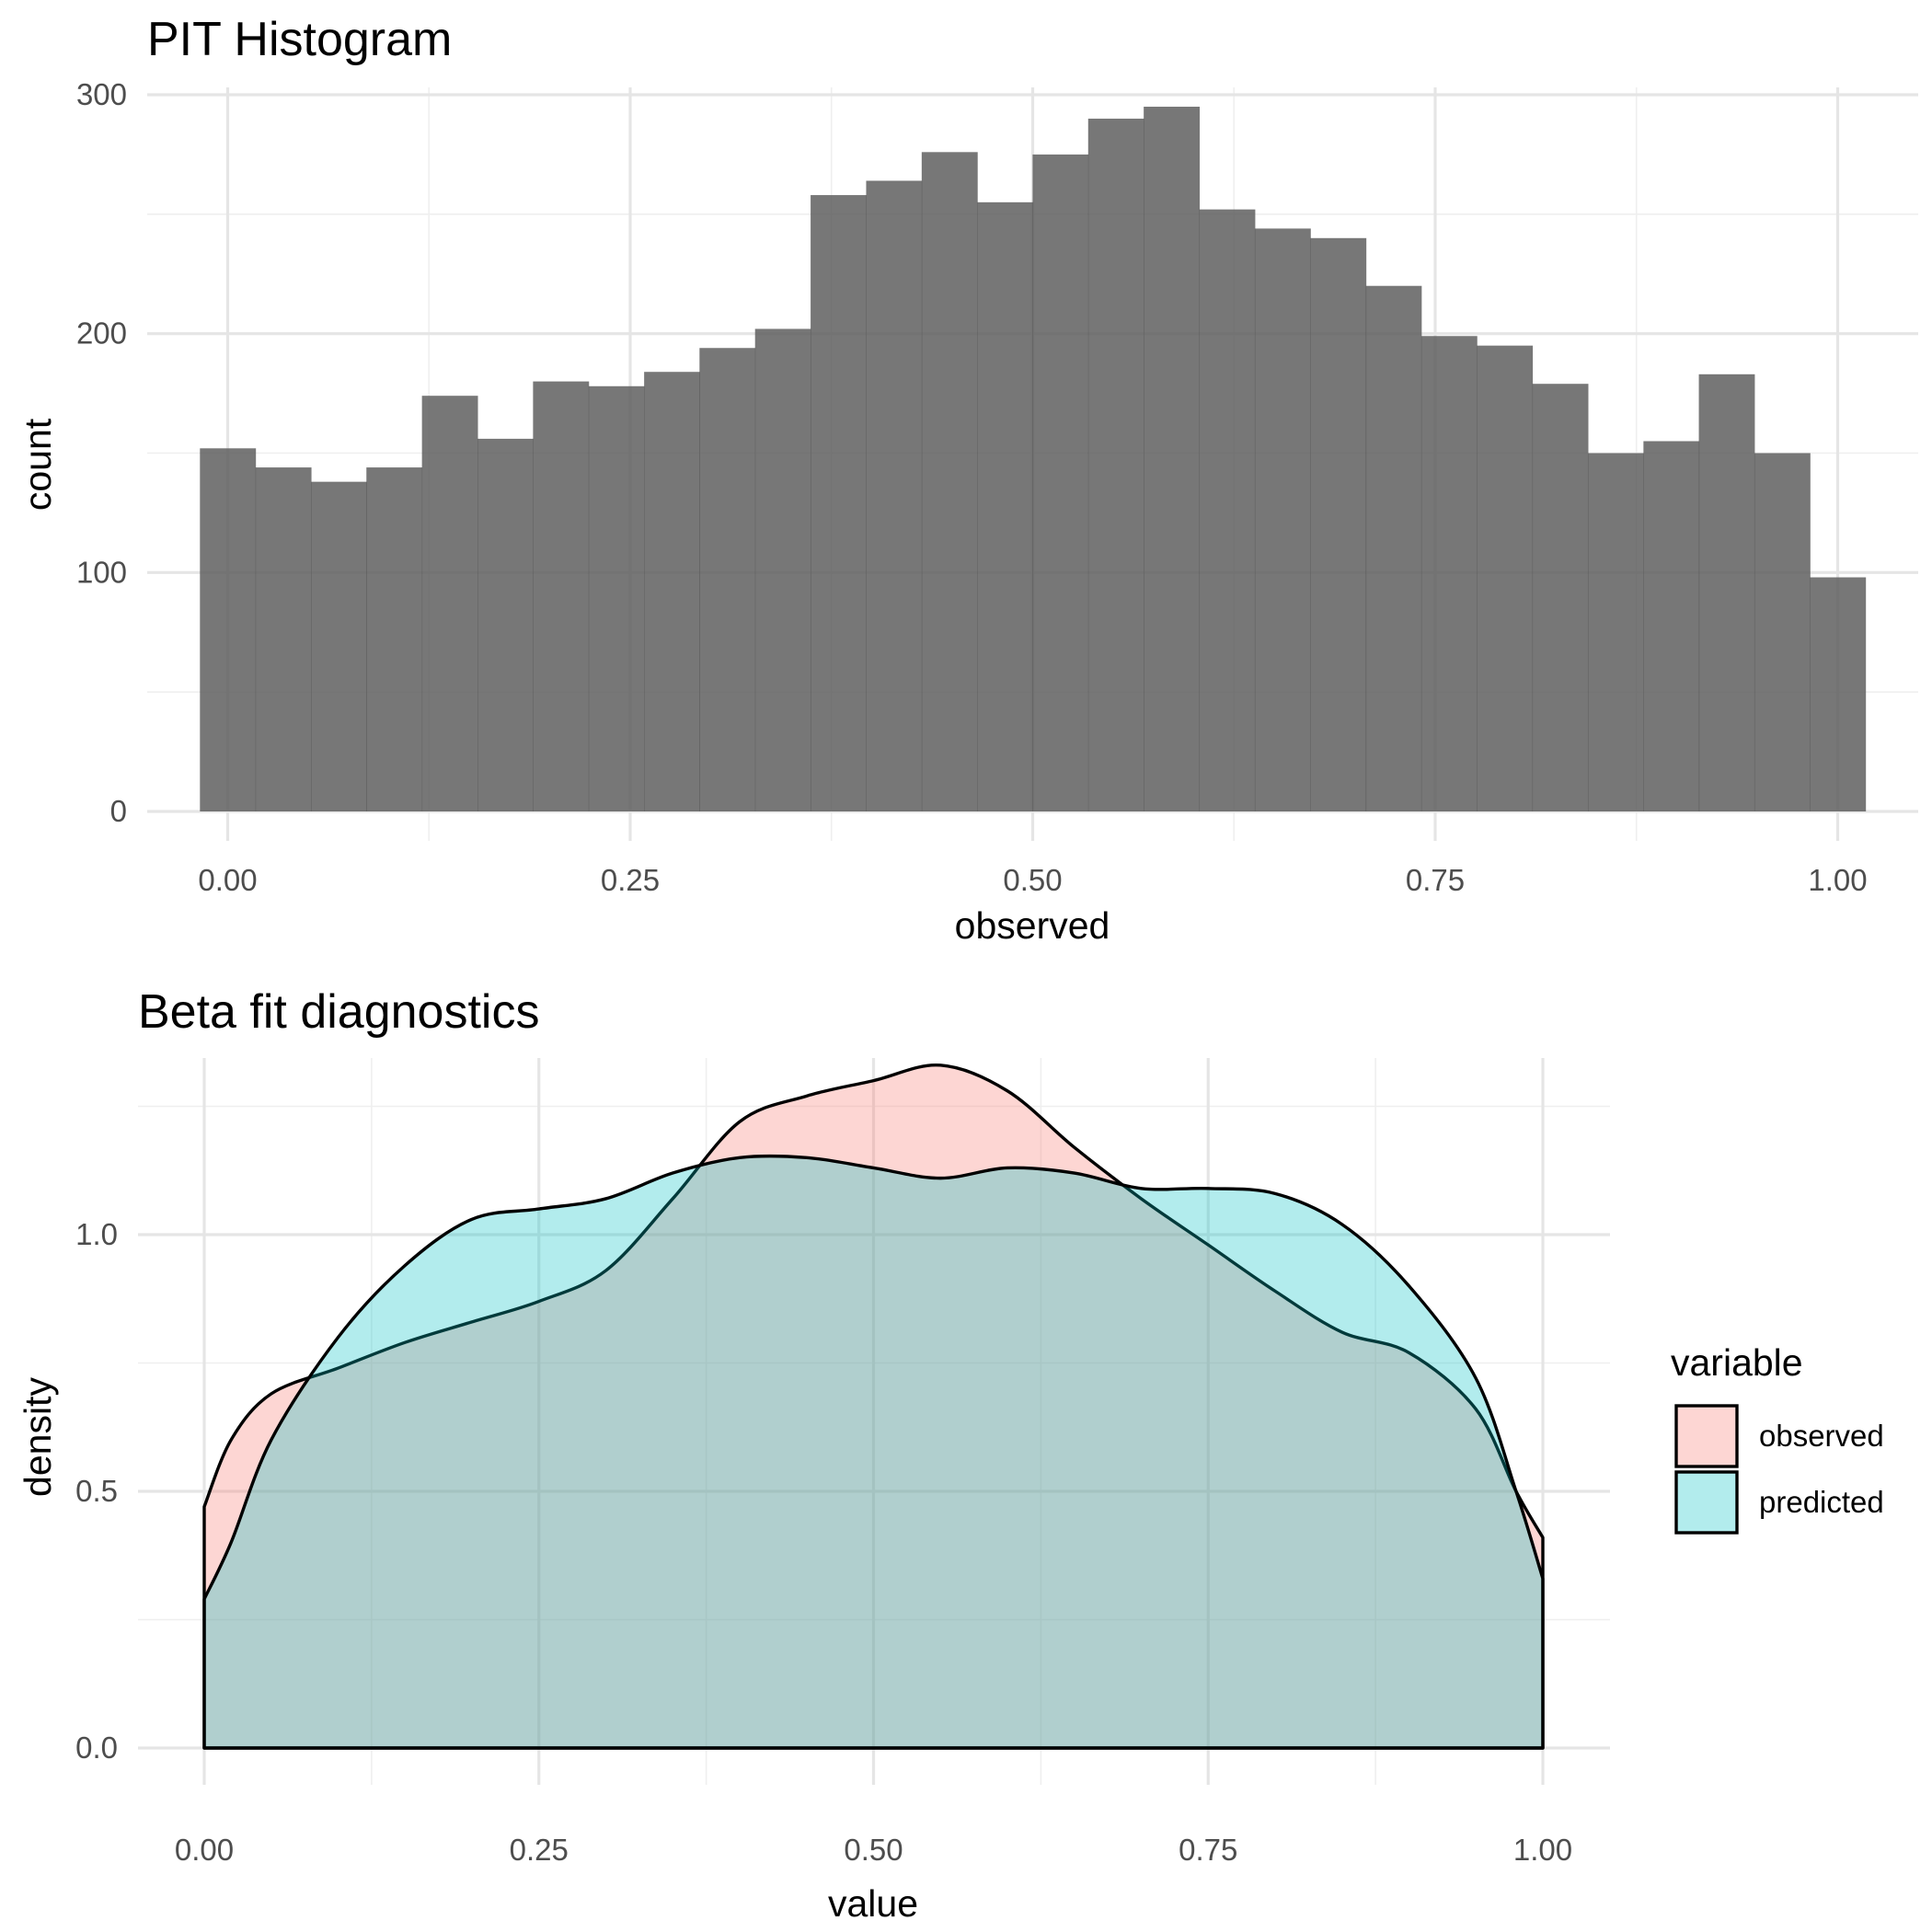  Describe the element at coordinates (1821, 1502) in the screenshot. I see `legend-label-predicted: predicted` at that location.